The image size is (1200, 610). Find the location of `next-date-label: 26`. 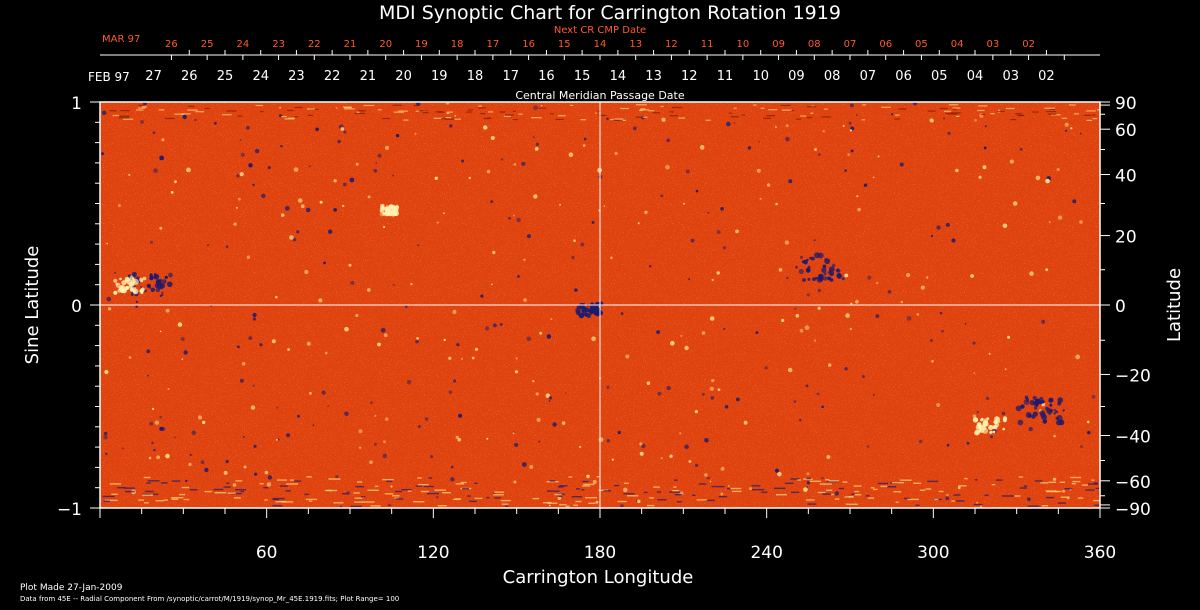

next-date-label: 26 is located at coordinates (171, 44).